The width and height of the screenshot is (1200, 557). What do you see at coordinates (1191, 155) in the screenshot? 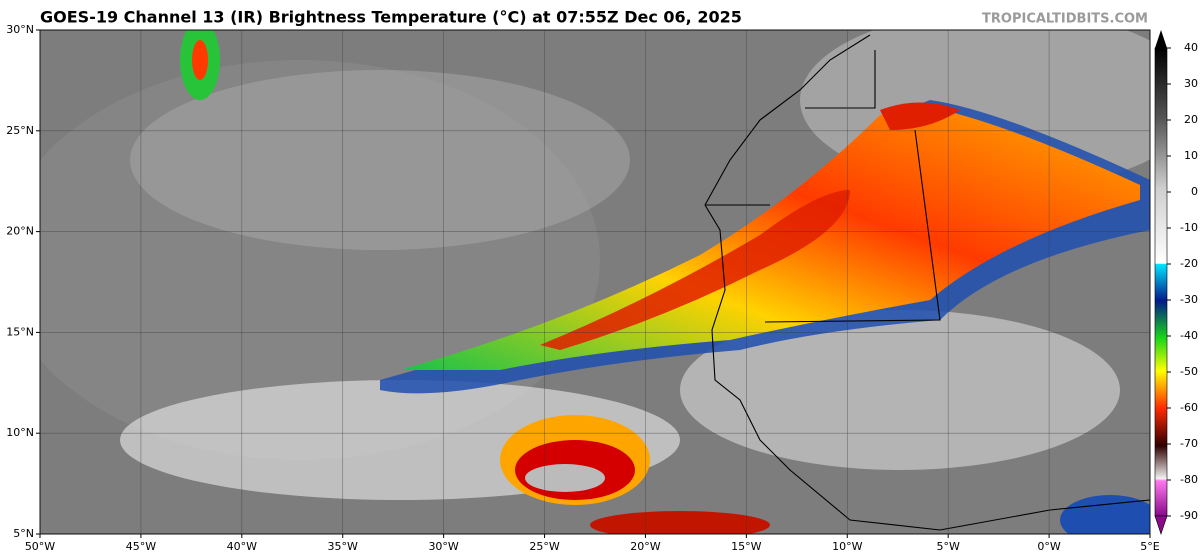
I see `colorbar-label: 10` at bounding box center [1191, 155].